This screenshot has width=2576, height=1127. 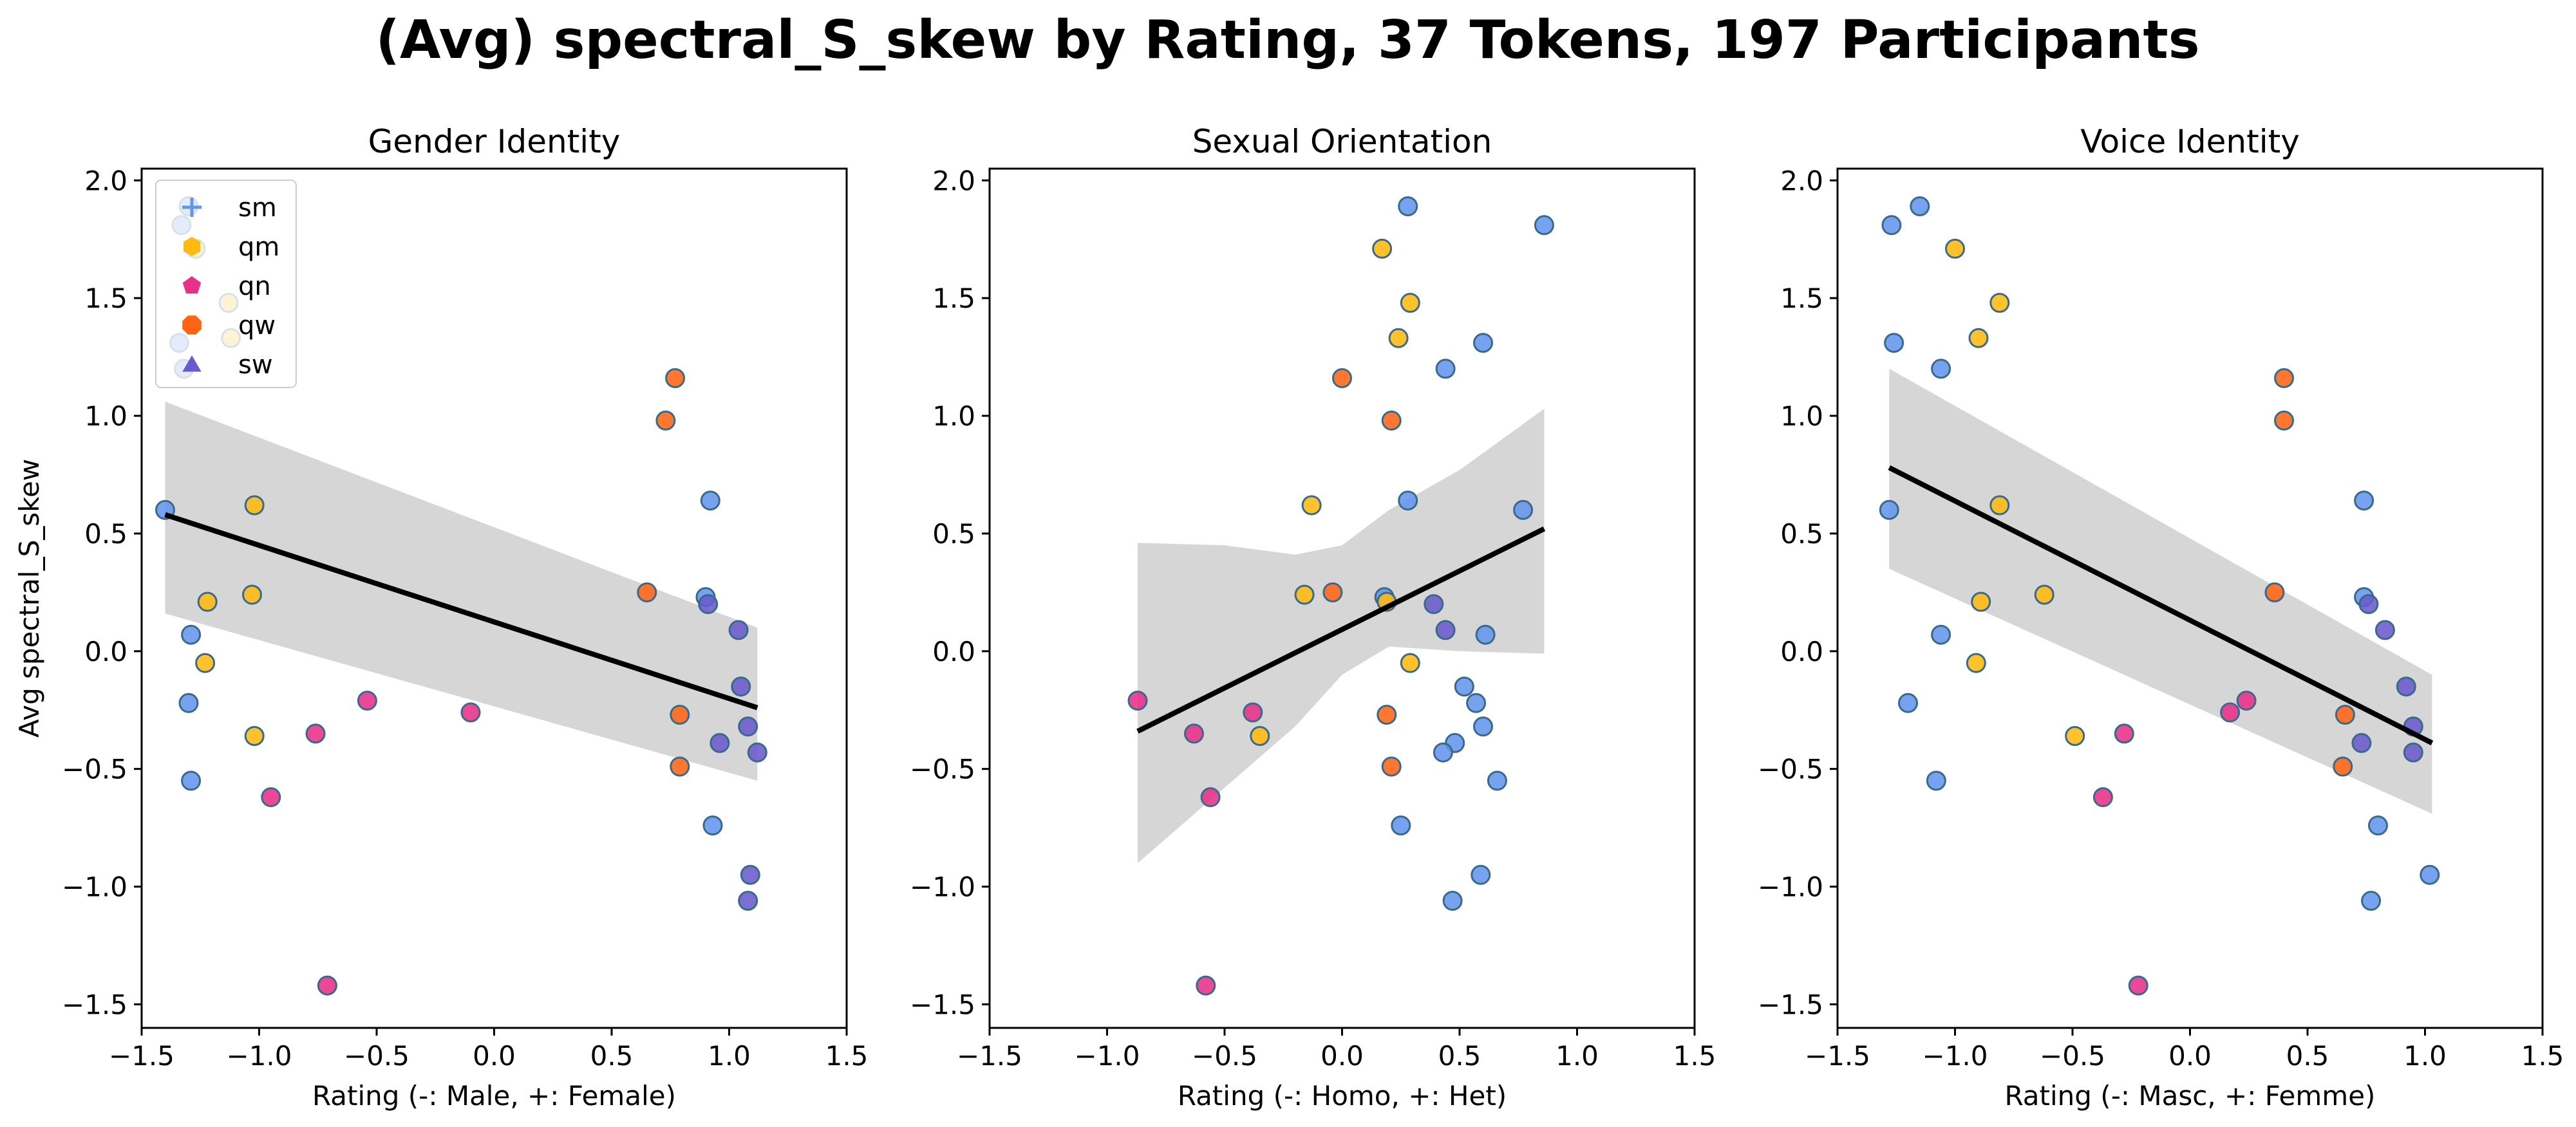 What do you see at coordinates (192, 325) in the screenshot?
I see `legend-marker-qw` at bounding box center [192, 325].